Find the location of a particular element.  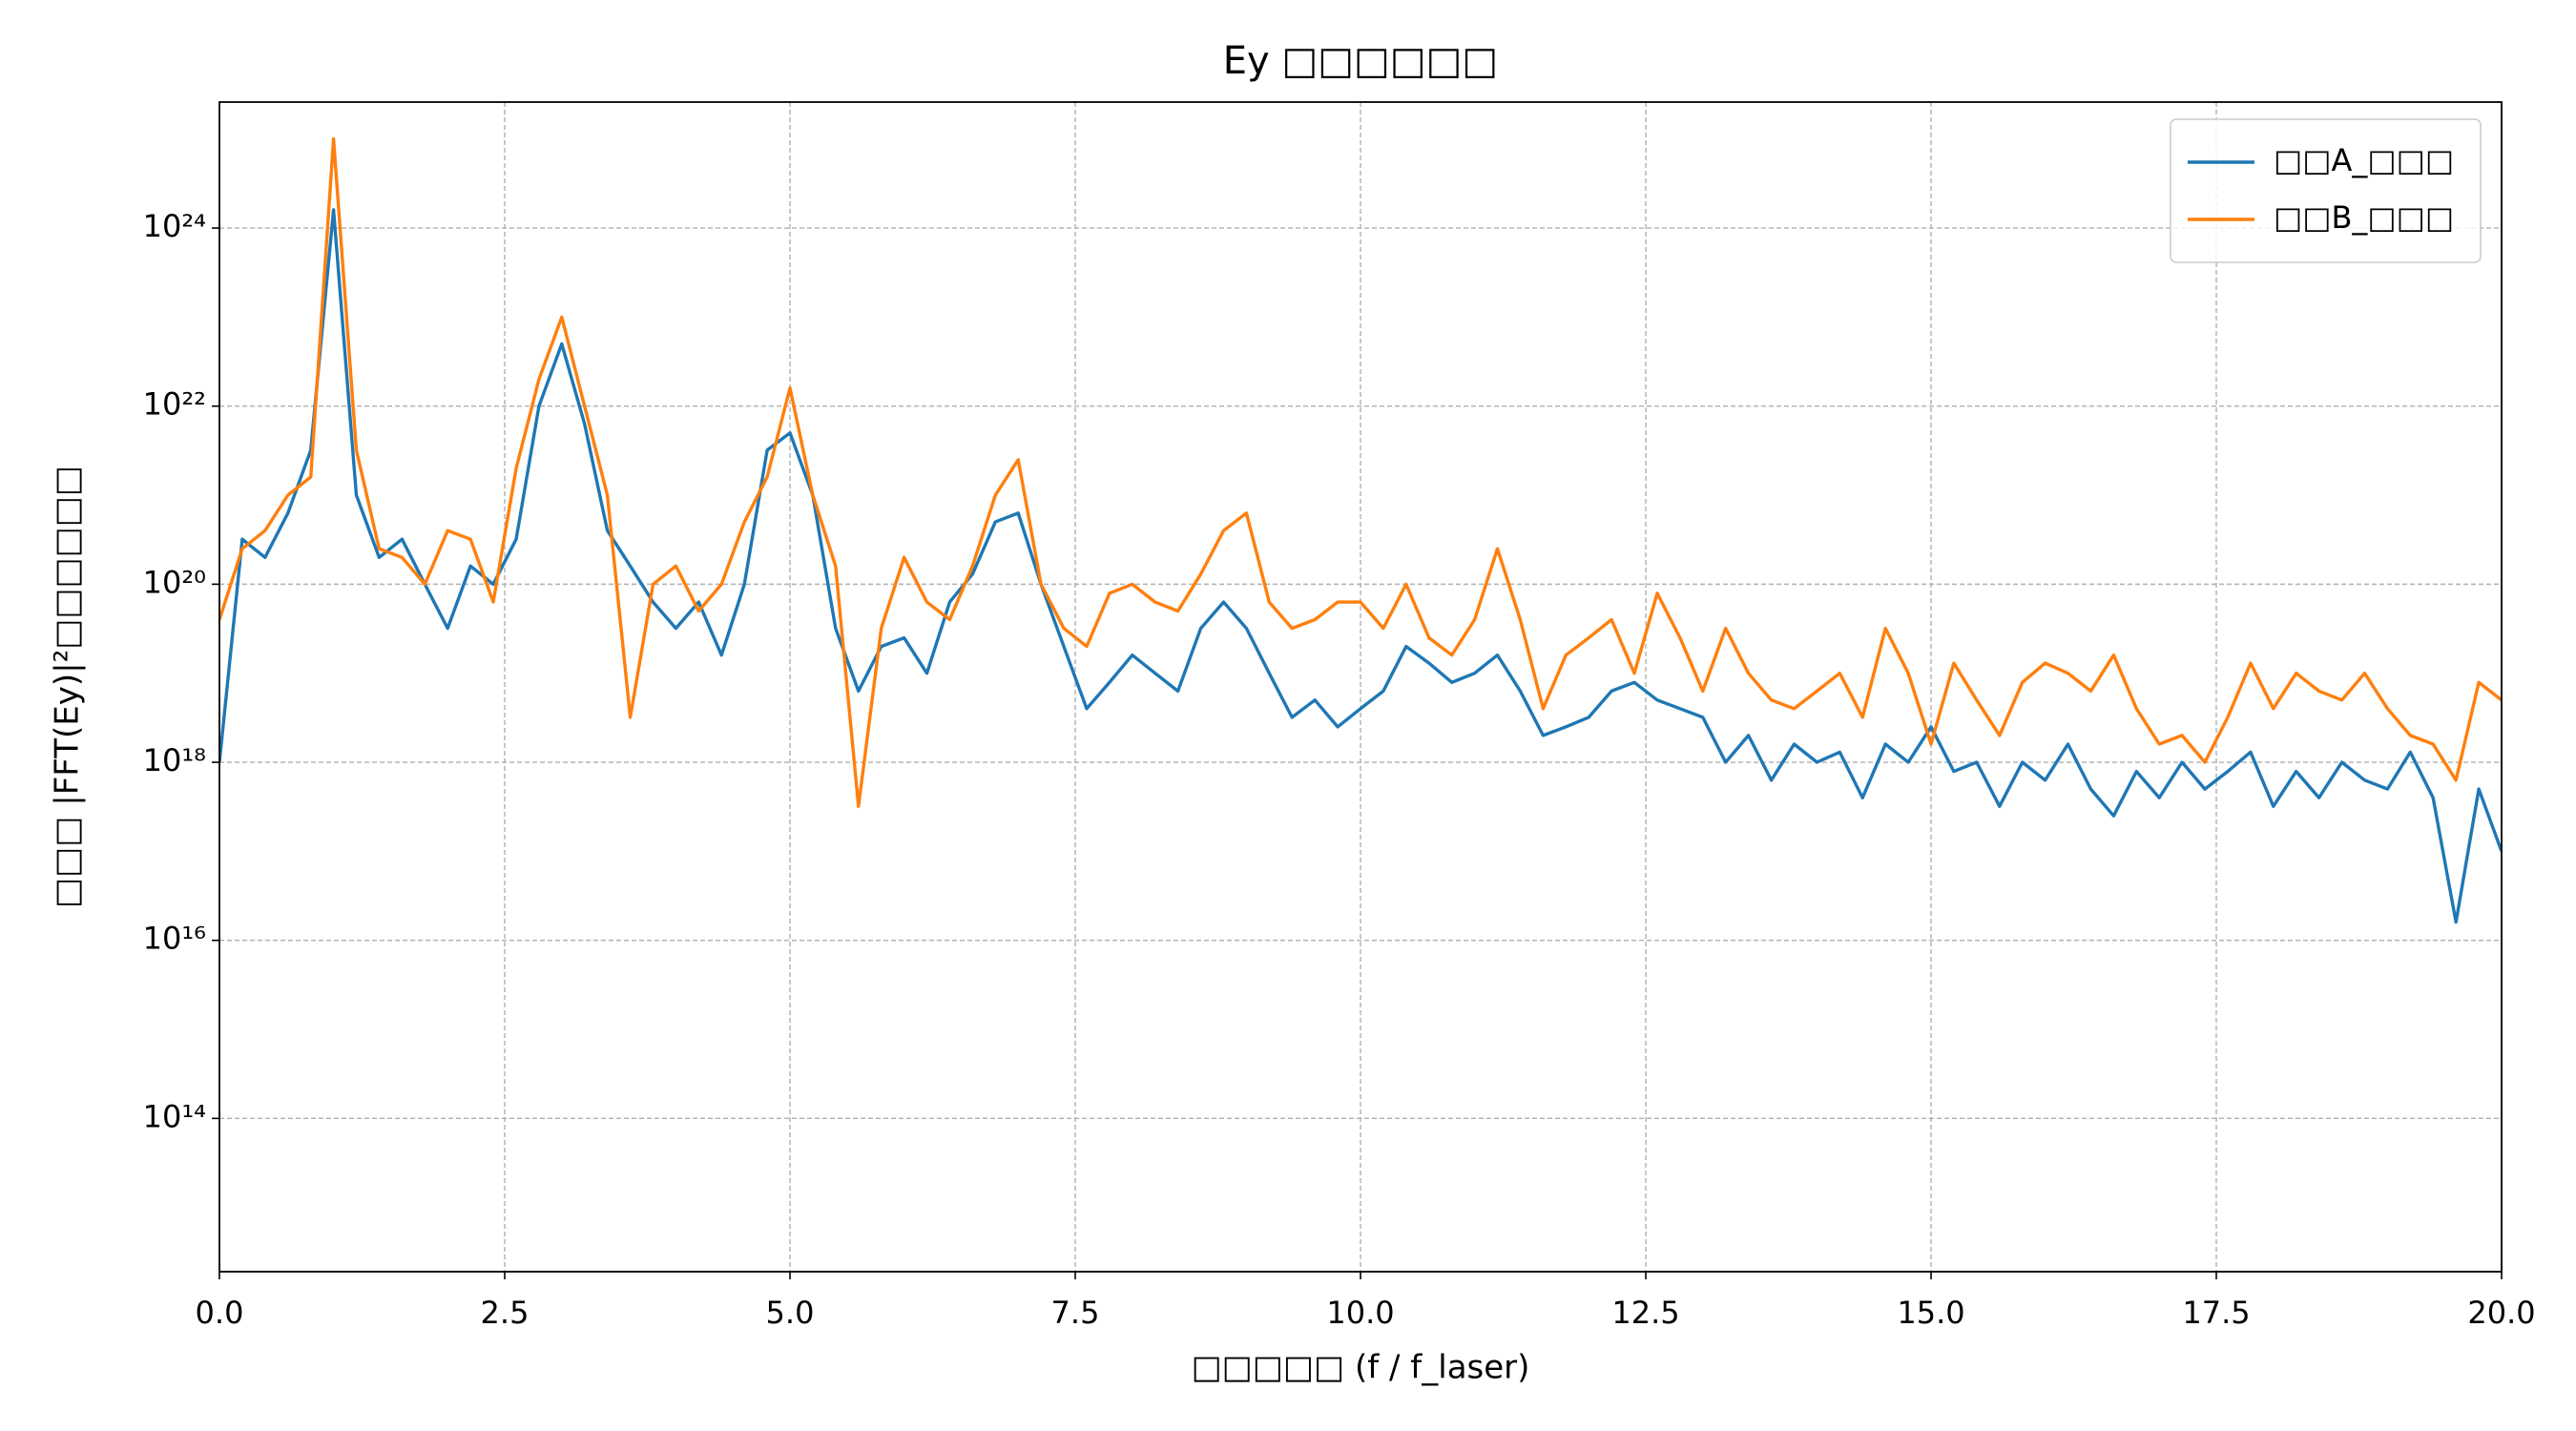

x-tick-label: 5.0 is located at coordinates (790, 1313).